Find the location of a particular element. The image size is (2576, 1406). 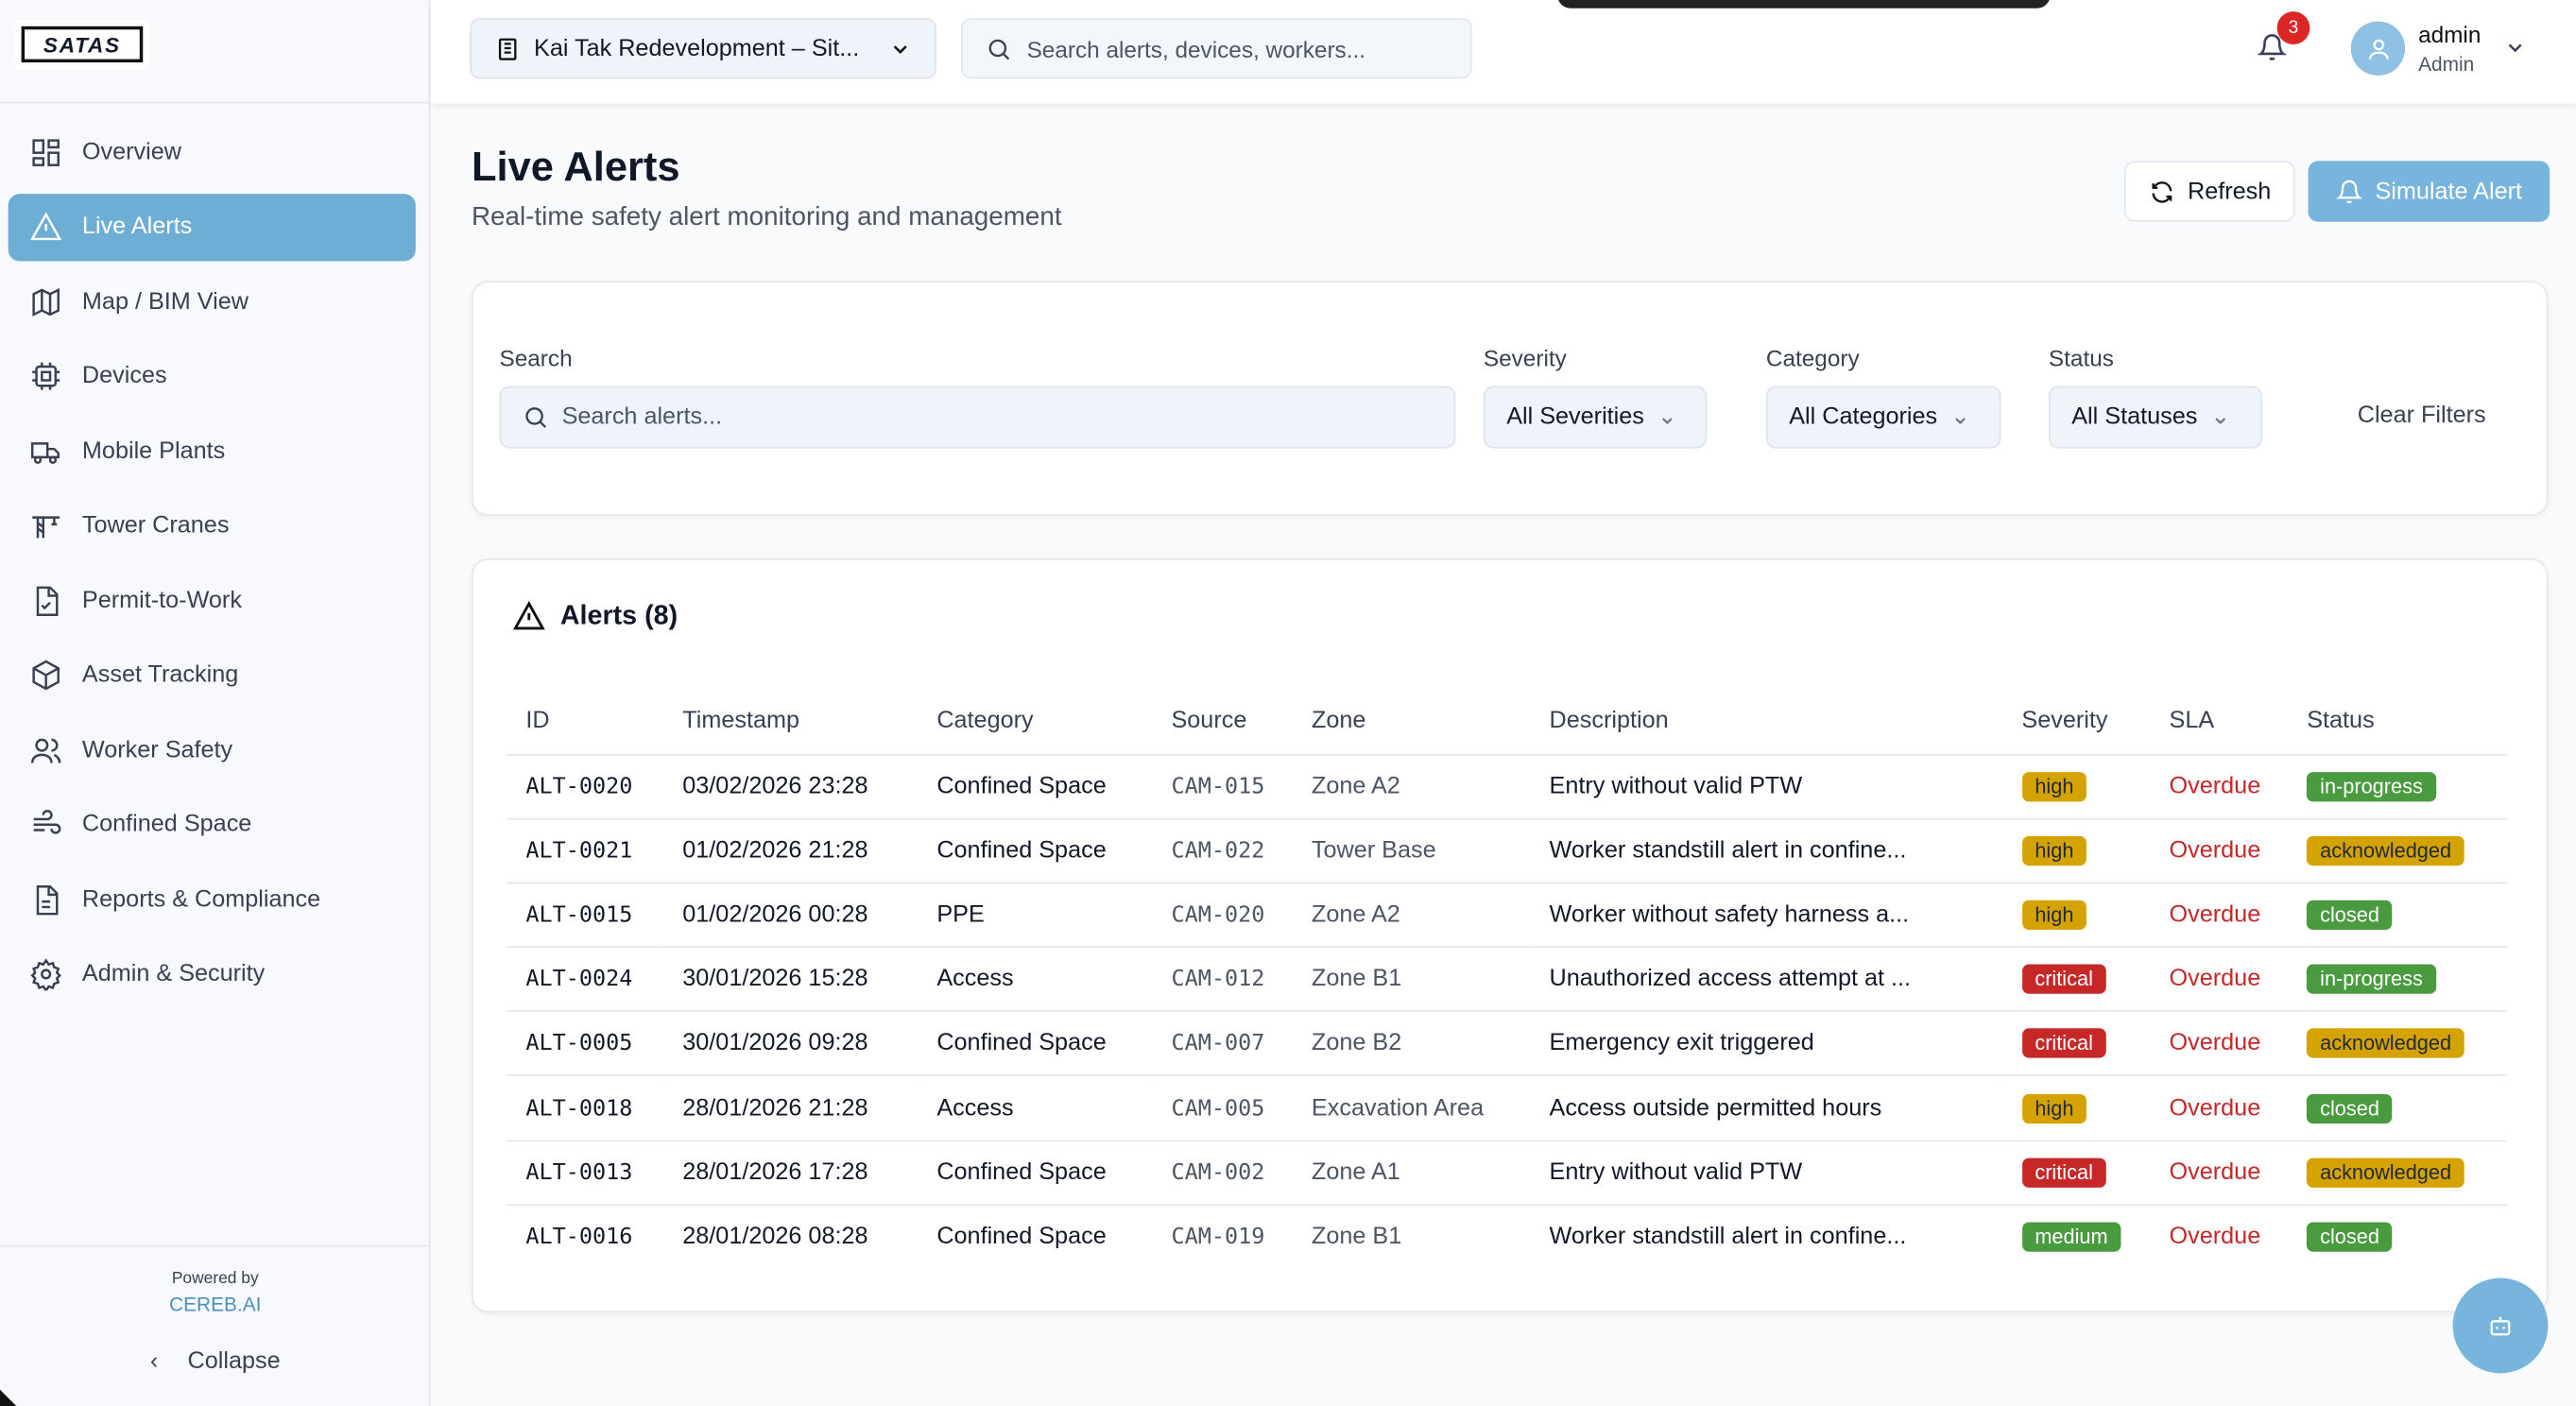

sidebar-item-tower-cranes: Tower Cranes is located at coordinates (212, 525).